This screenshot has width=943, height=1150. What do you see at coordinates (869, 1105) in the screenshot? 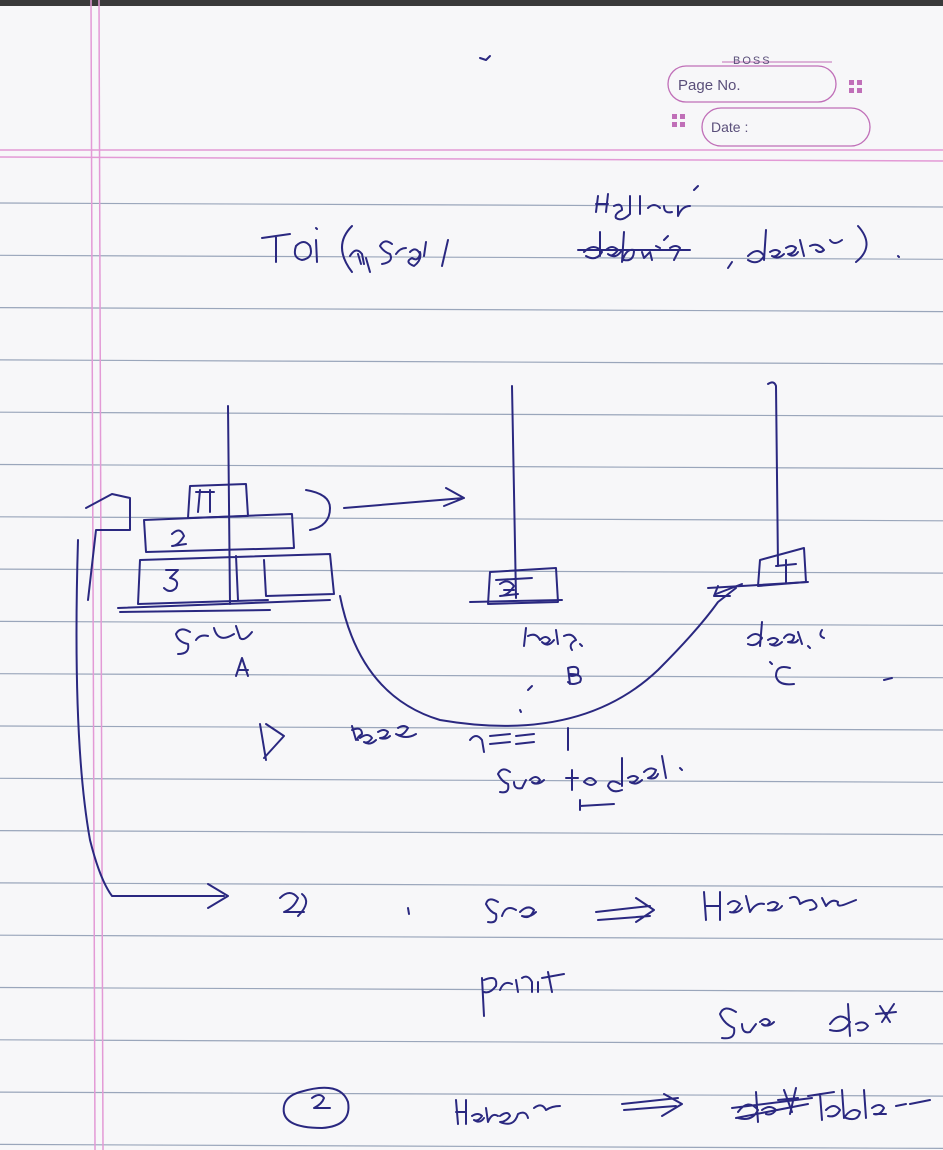
I see `step3-table` at bounding box center [869, 1105].